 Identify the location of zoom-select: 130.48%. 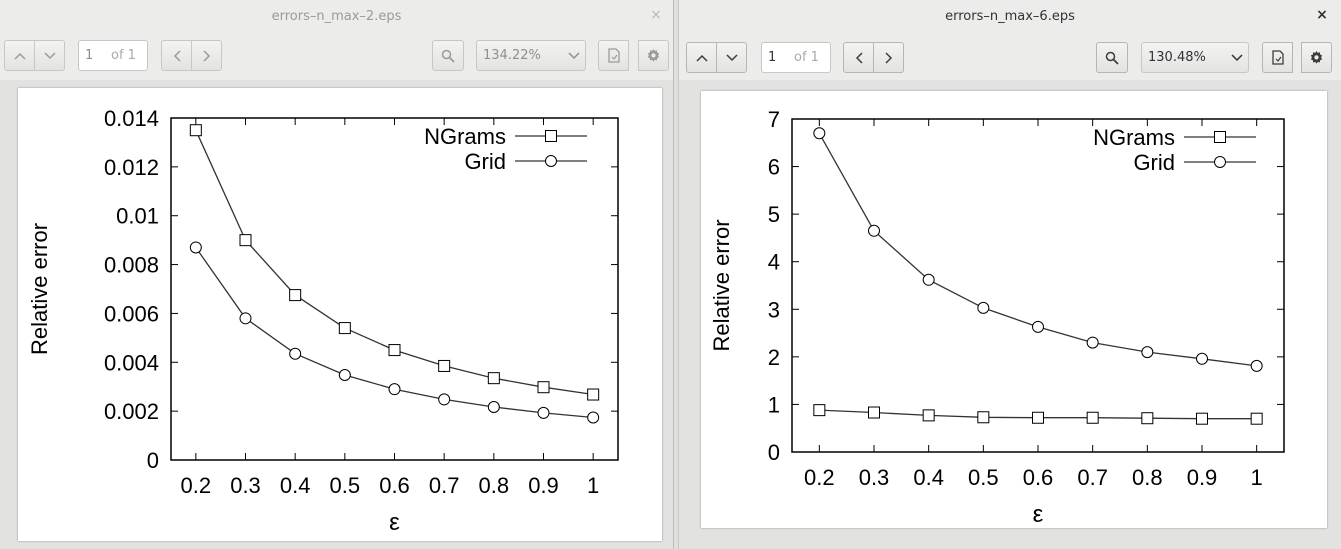
(1195, 57).